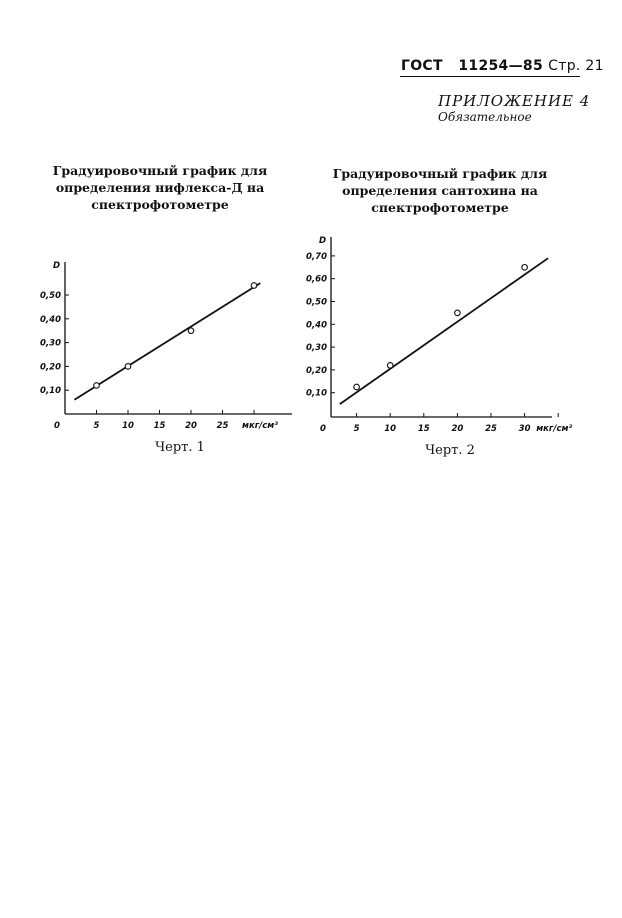 The width and height of the screenshot is (622, 918). I want to click on chart2-calibration-line, so click(444, 331).